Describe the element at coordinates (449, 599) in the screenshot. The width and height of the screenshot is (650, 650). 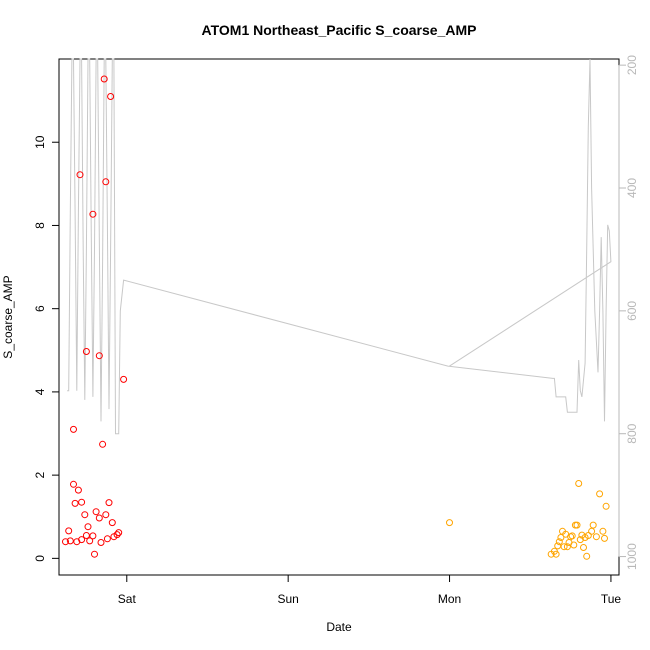
I see `x-tick-label: Mon` at that location.